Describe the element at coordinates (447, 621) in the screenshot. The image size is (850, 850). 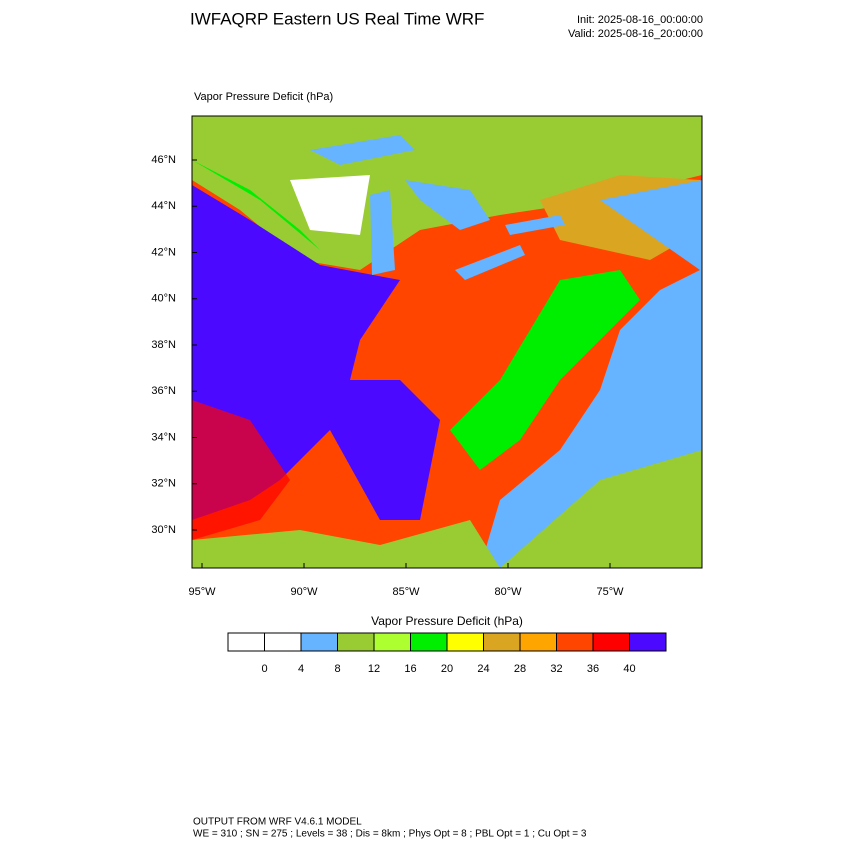
I see `colorbar-title: Vapor Pressure Deficit (hPa)` at that location.